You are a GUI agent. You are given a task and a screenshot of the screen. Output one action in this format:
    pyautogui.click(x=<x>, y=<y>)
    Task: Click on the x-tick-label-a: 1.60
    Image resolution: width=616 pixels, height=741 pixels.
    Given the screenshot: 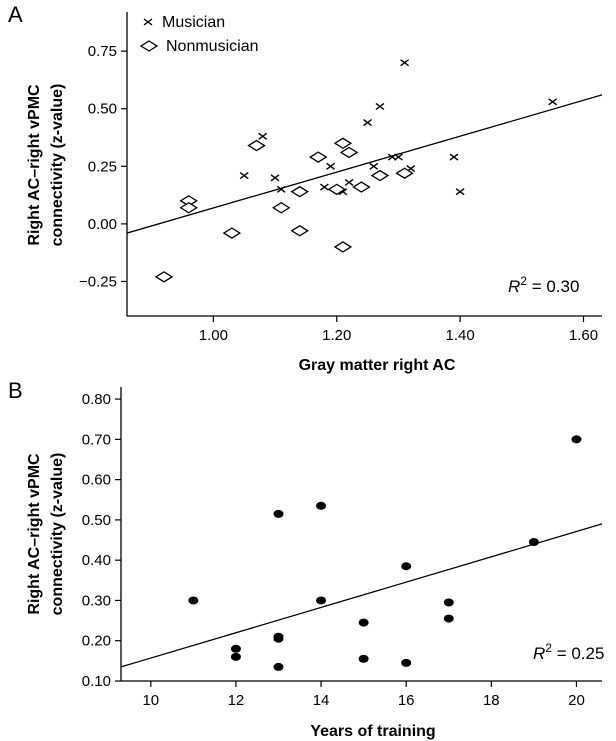 What is the action you would take?
    pyautogui.click(x=583, y=335)
    